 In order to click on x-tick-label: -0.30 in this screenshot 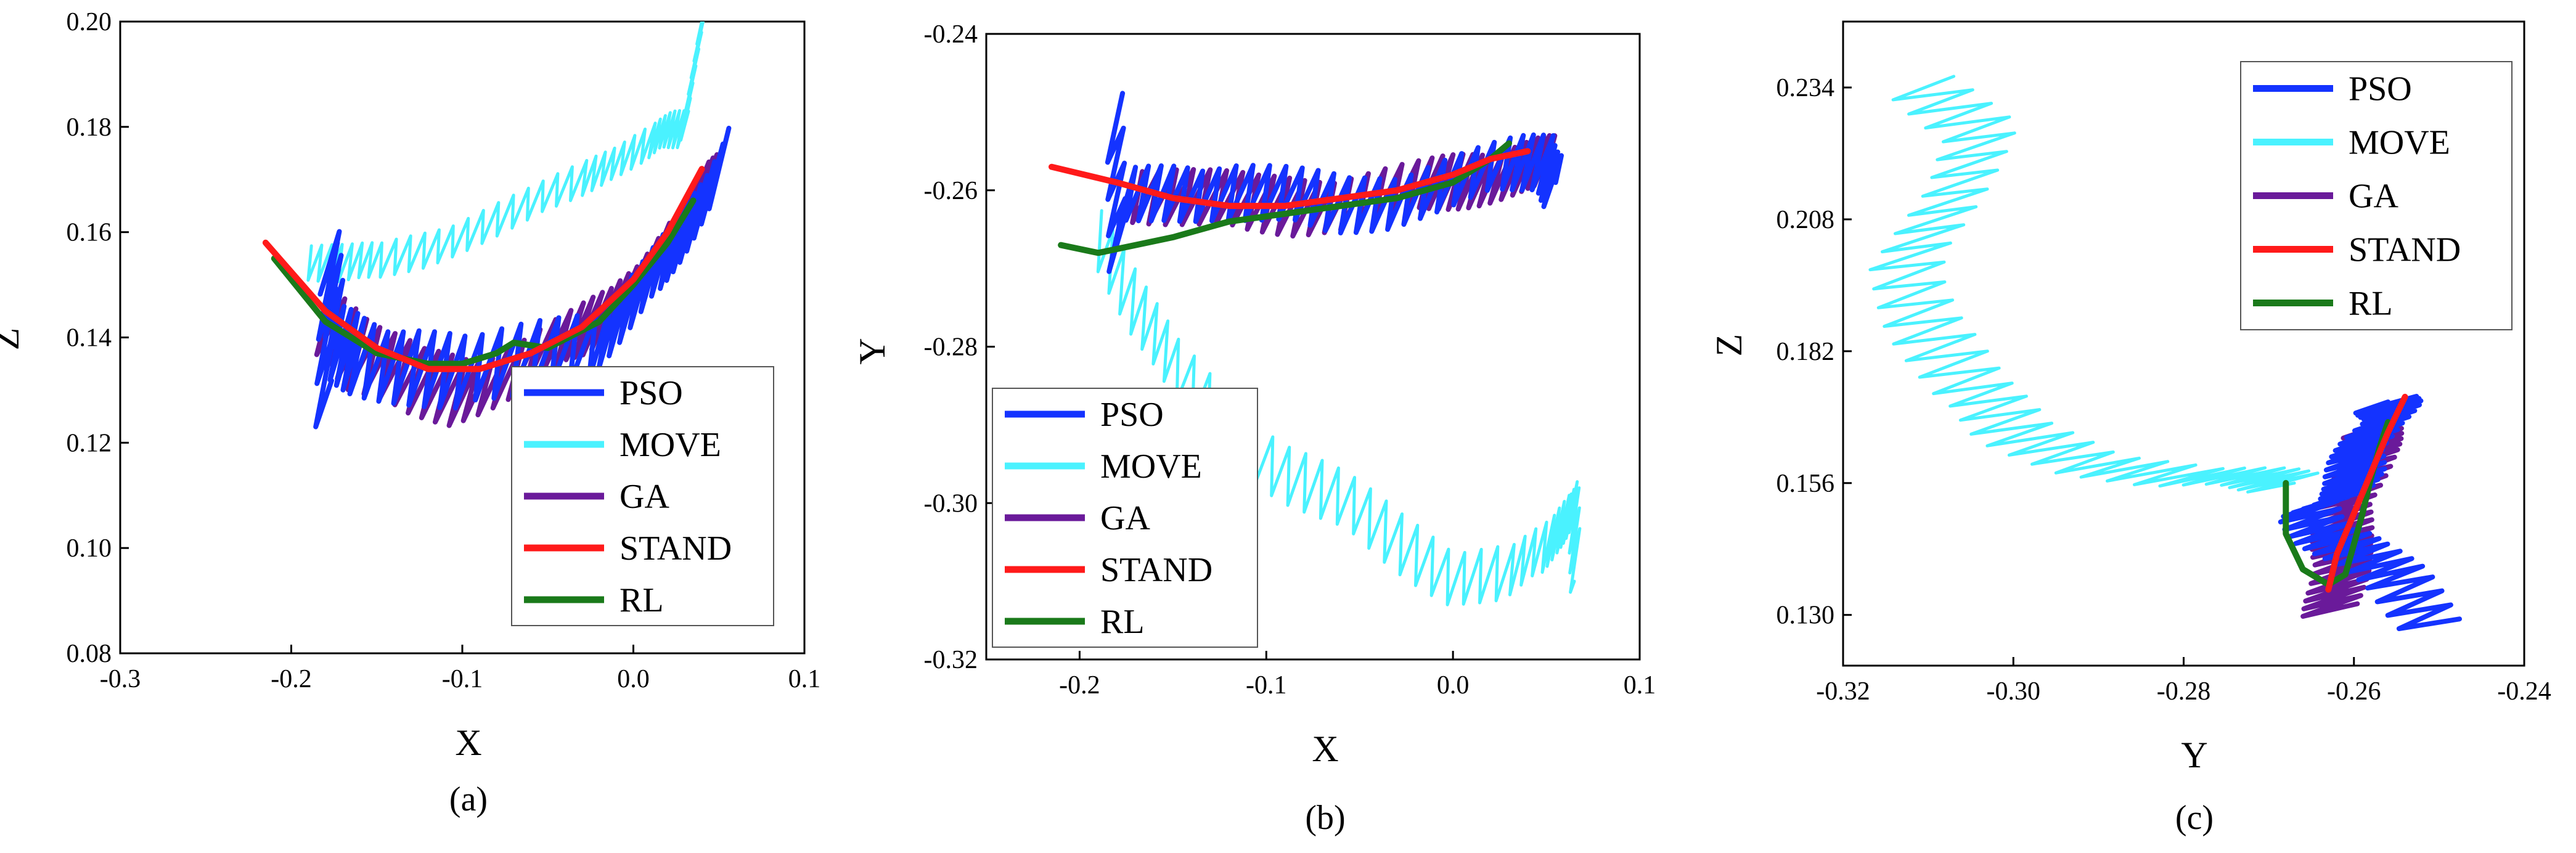, I will do `click(2014, 691)`.